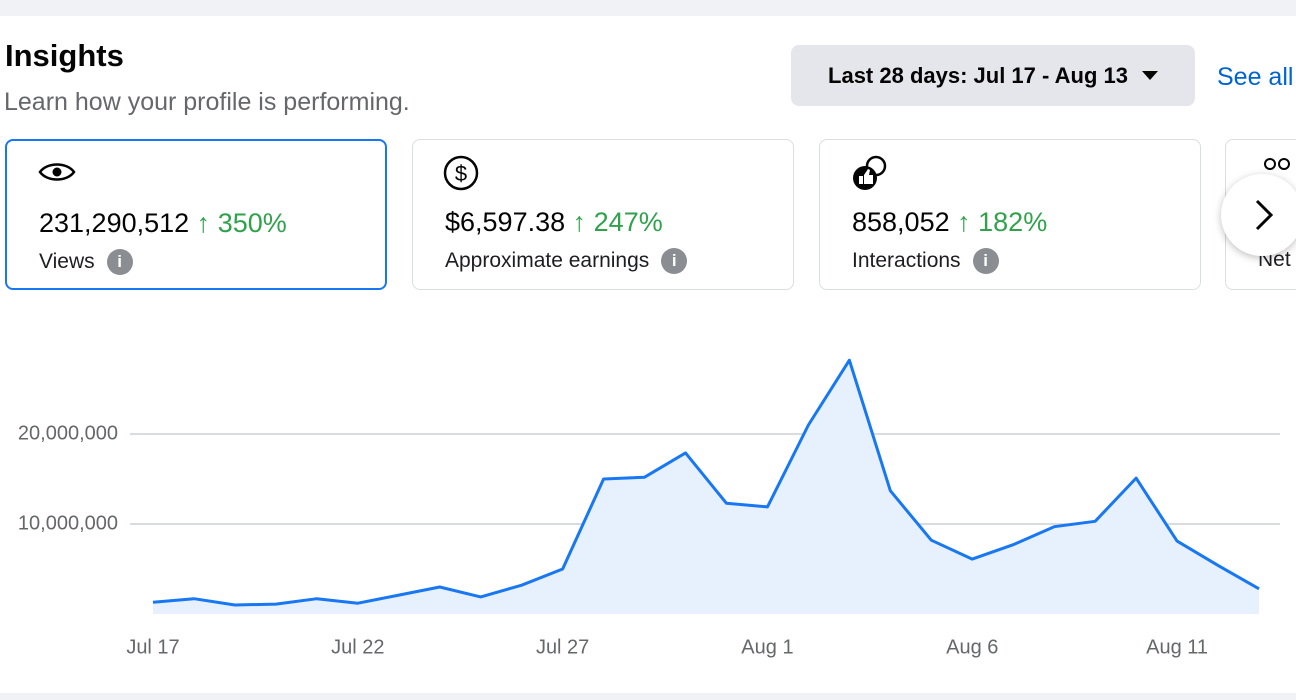 The height and width of the screenshot is (700, 1296). I want to click on people-icon, so click(1277, 164).